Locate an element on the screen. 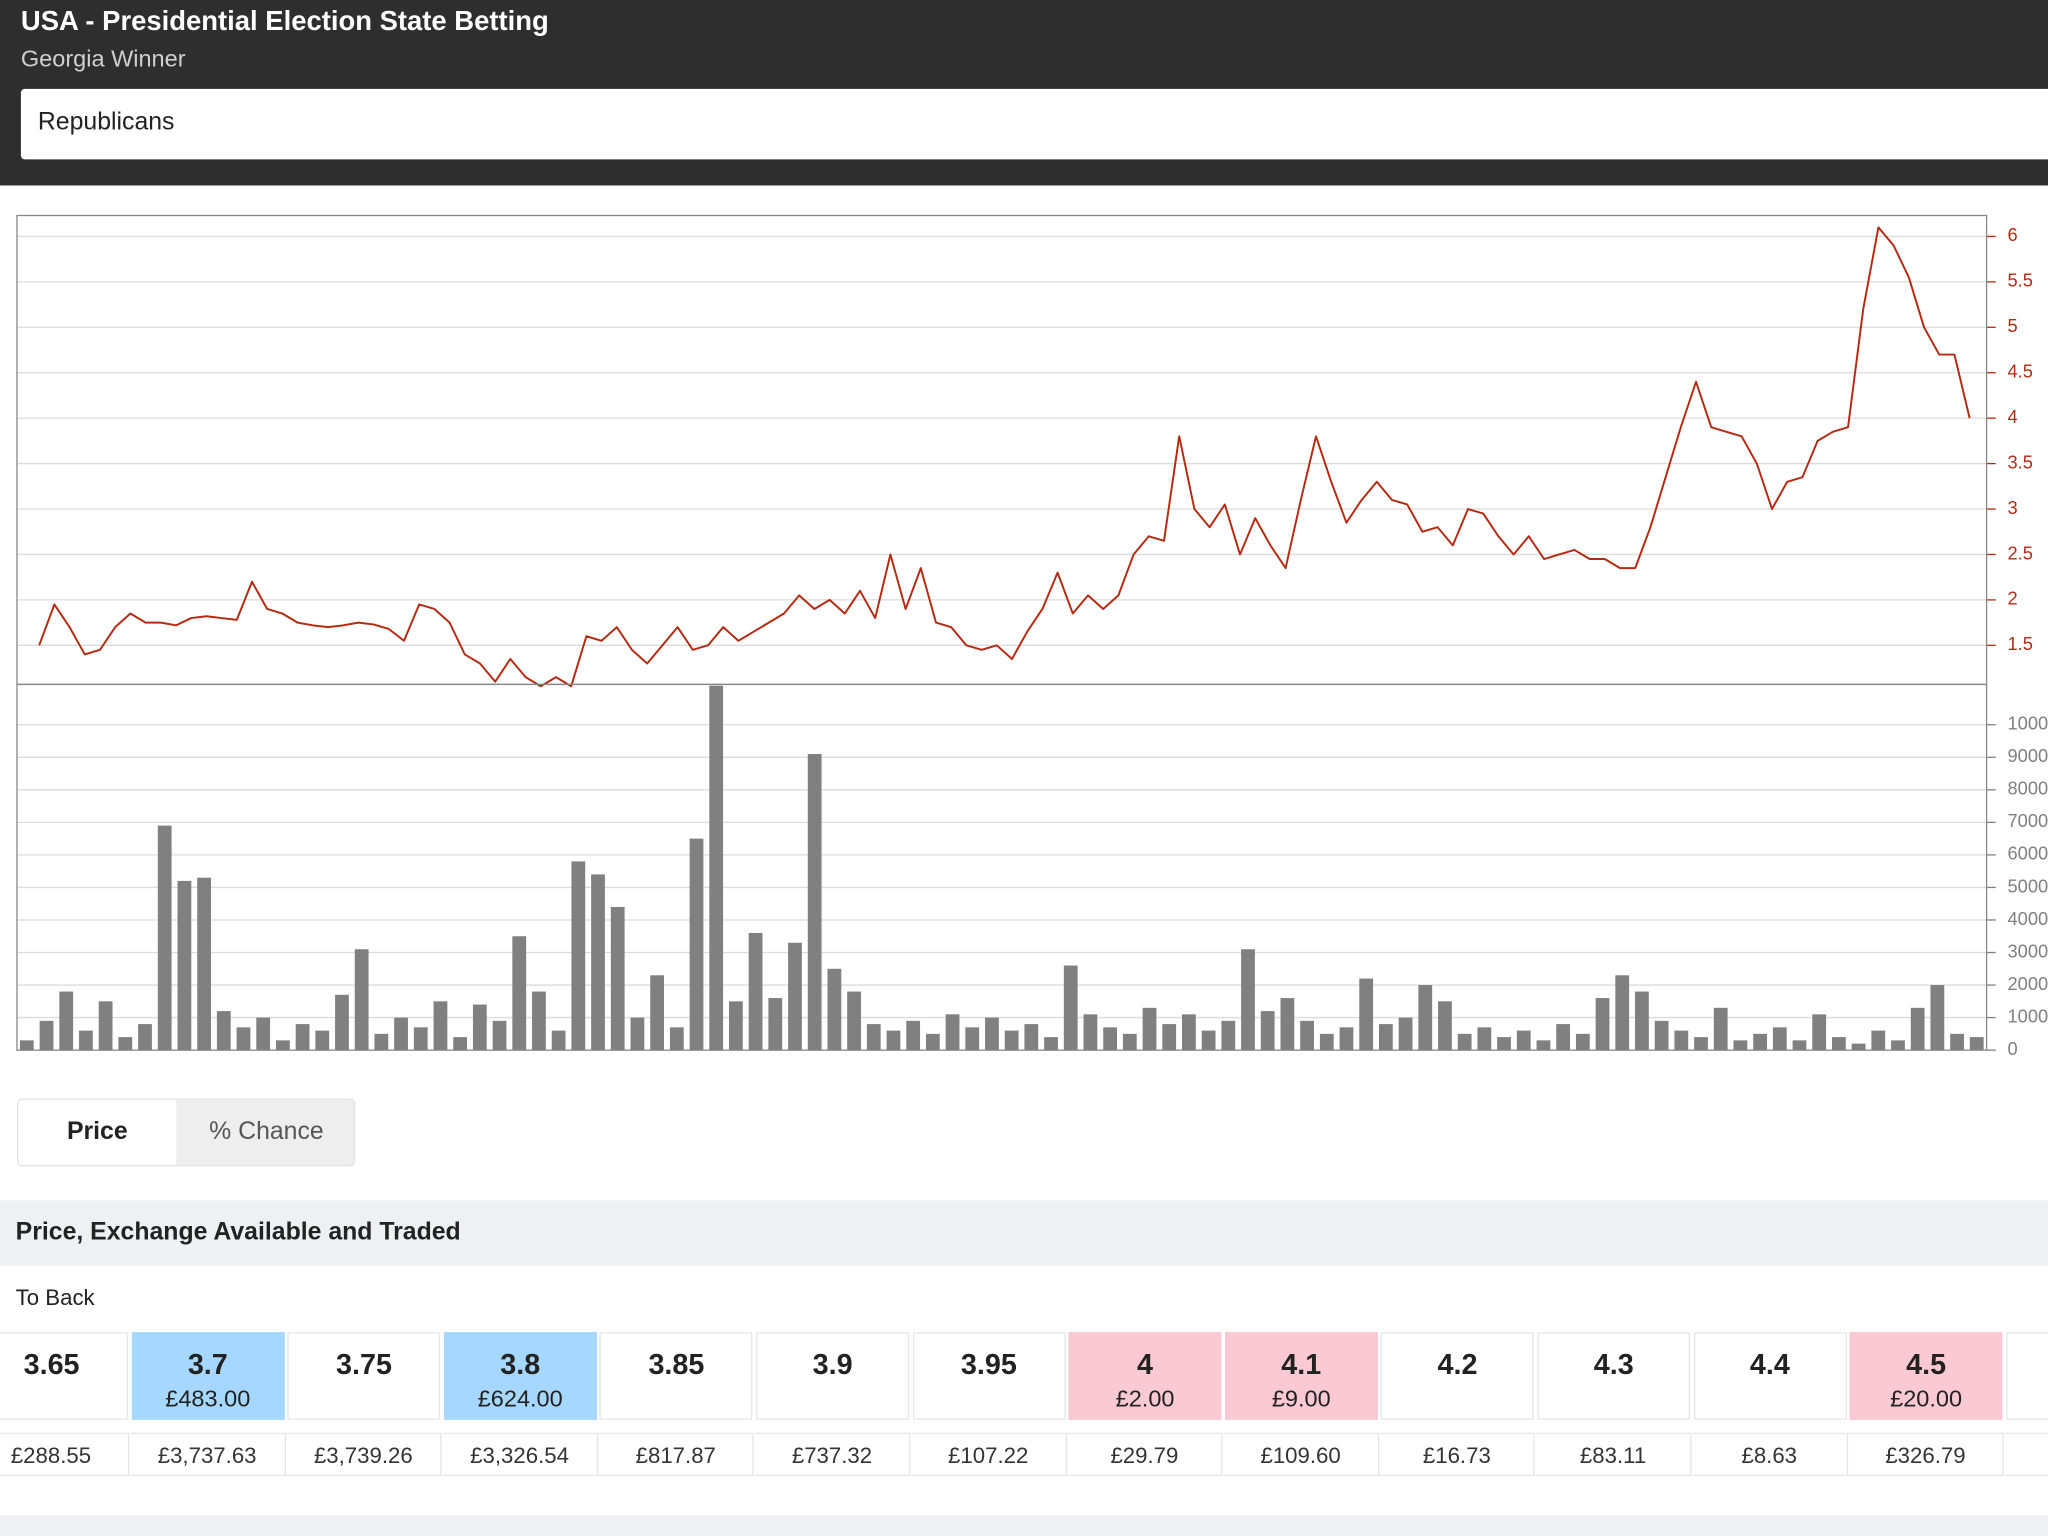 This screenshot has height=1536, width=2048. section-title: Price, Exchange Available and Traded is located at coordinates (238, 1232).